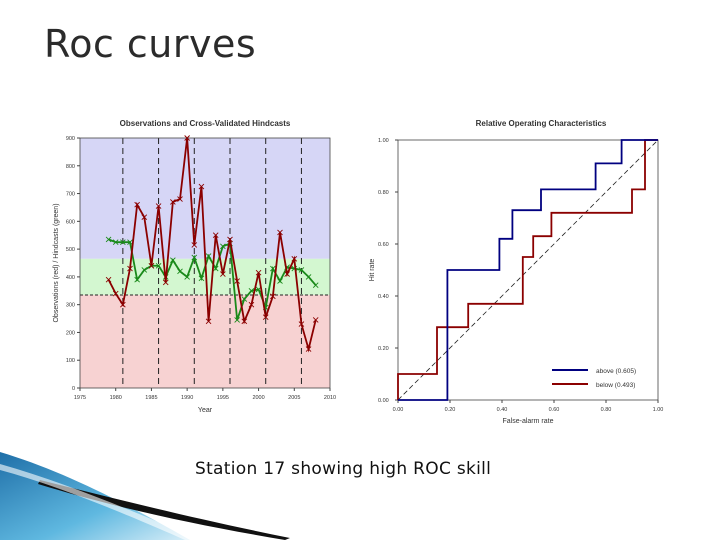 This screenshot has height=540, width=720. What do you see at coordinates (212, 244) in the screenshot?
I see `series-group` at bounding box center [212, 244].